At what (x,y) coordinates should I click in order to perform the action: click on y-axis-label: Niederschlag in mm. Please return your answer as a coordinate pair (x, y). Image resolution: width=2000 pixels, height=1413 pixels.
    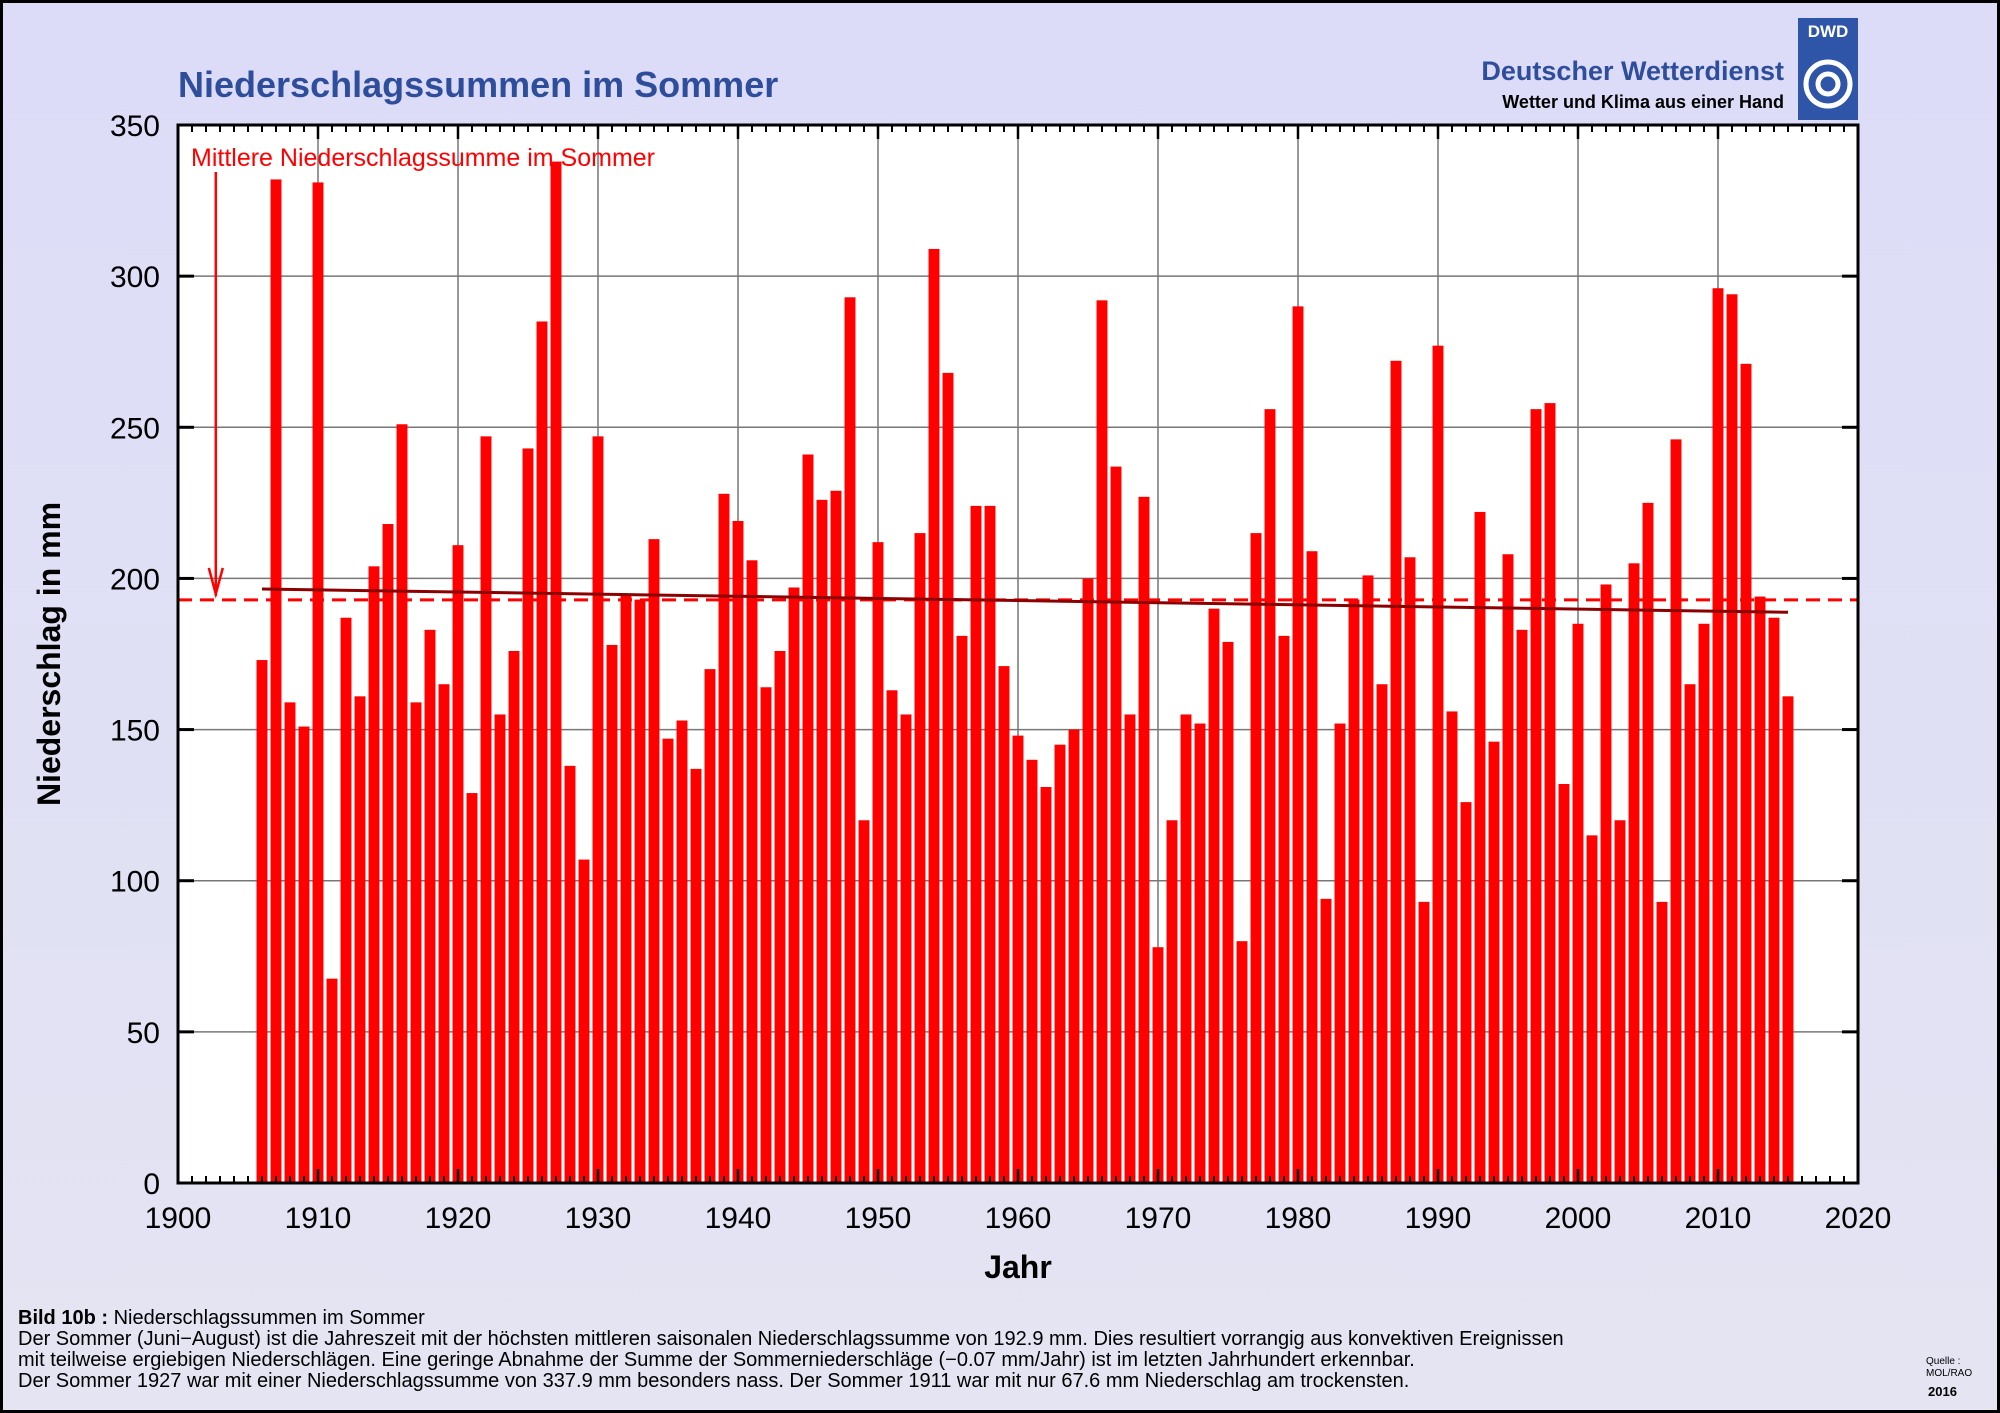
    Looking at the image, I should click on (49, 654).